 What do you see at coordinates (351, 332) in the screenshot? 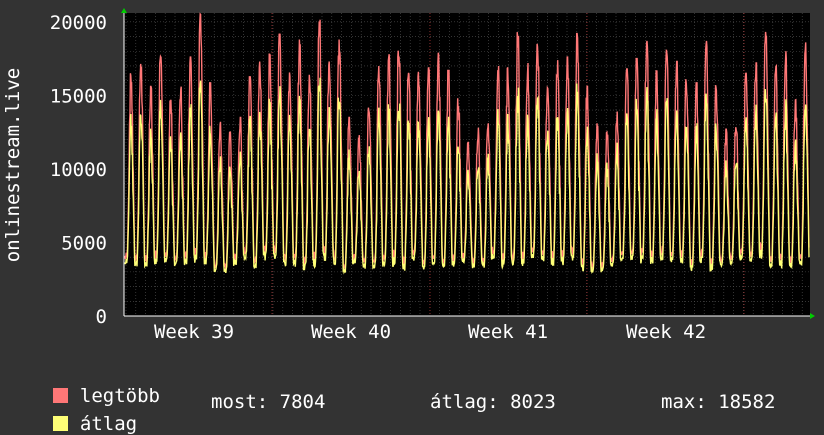
I see `x-tick-label: Week 40` at bounding box center [351, 332].